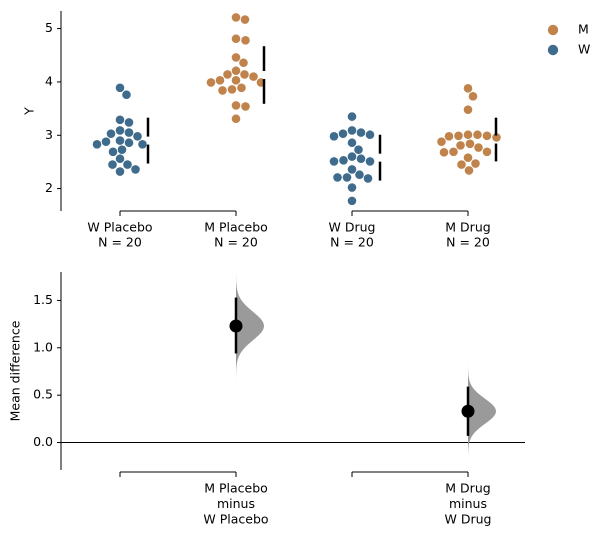 Image resolution: width=607 pixels, height=538 pixels. What do you see at coordinates (43, 299) in the screenshot?
I see `y-tick-label: 1.5` at bounding box center [43, 299].